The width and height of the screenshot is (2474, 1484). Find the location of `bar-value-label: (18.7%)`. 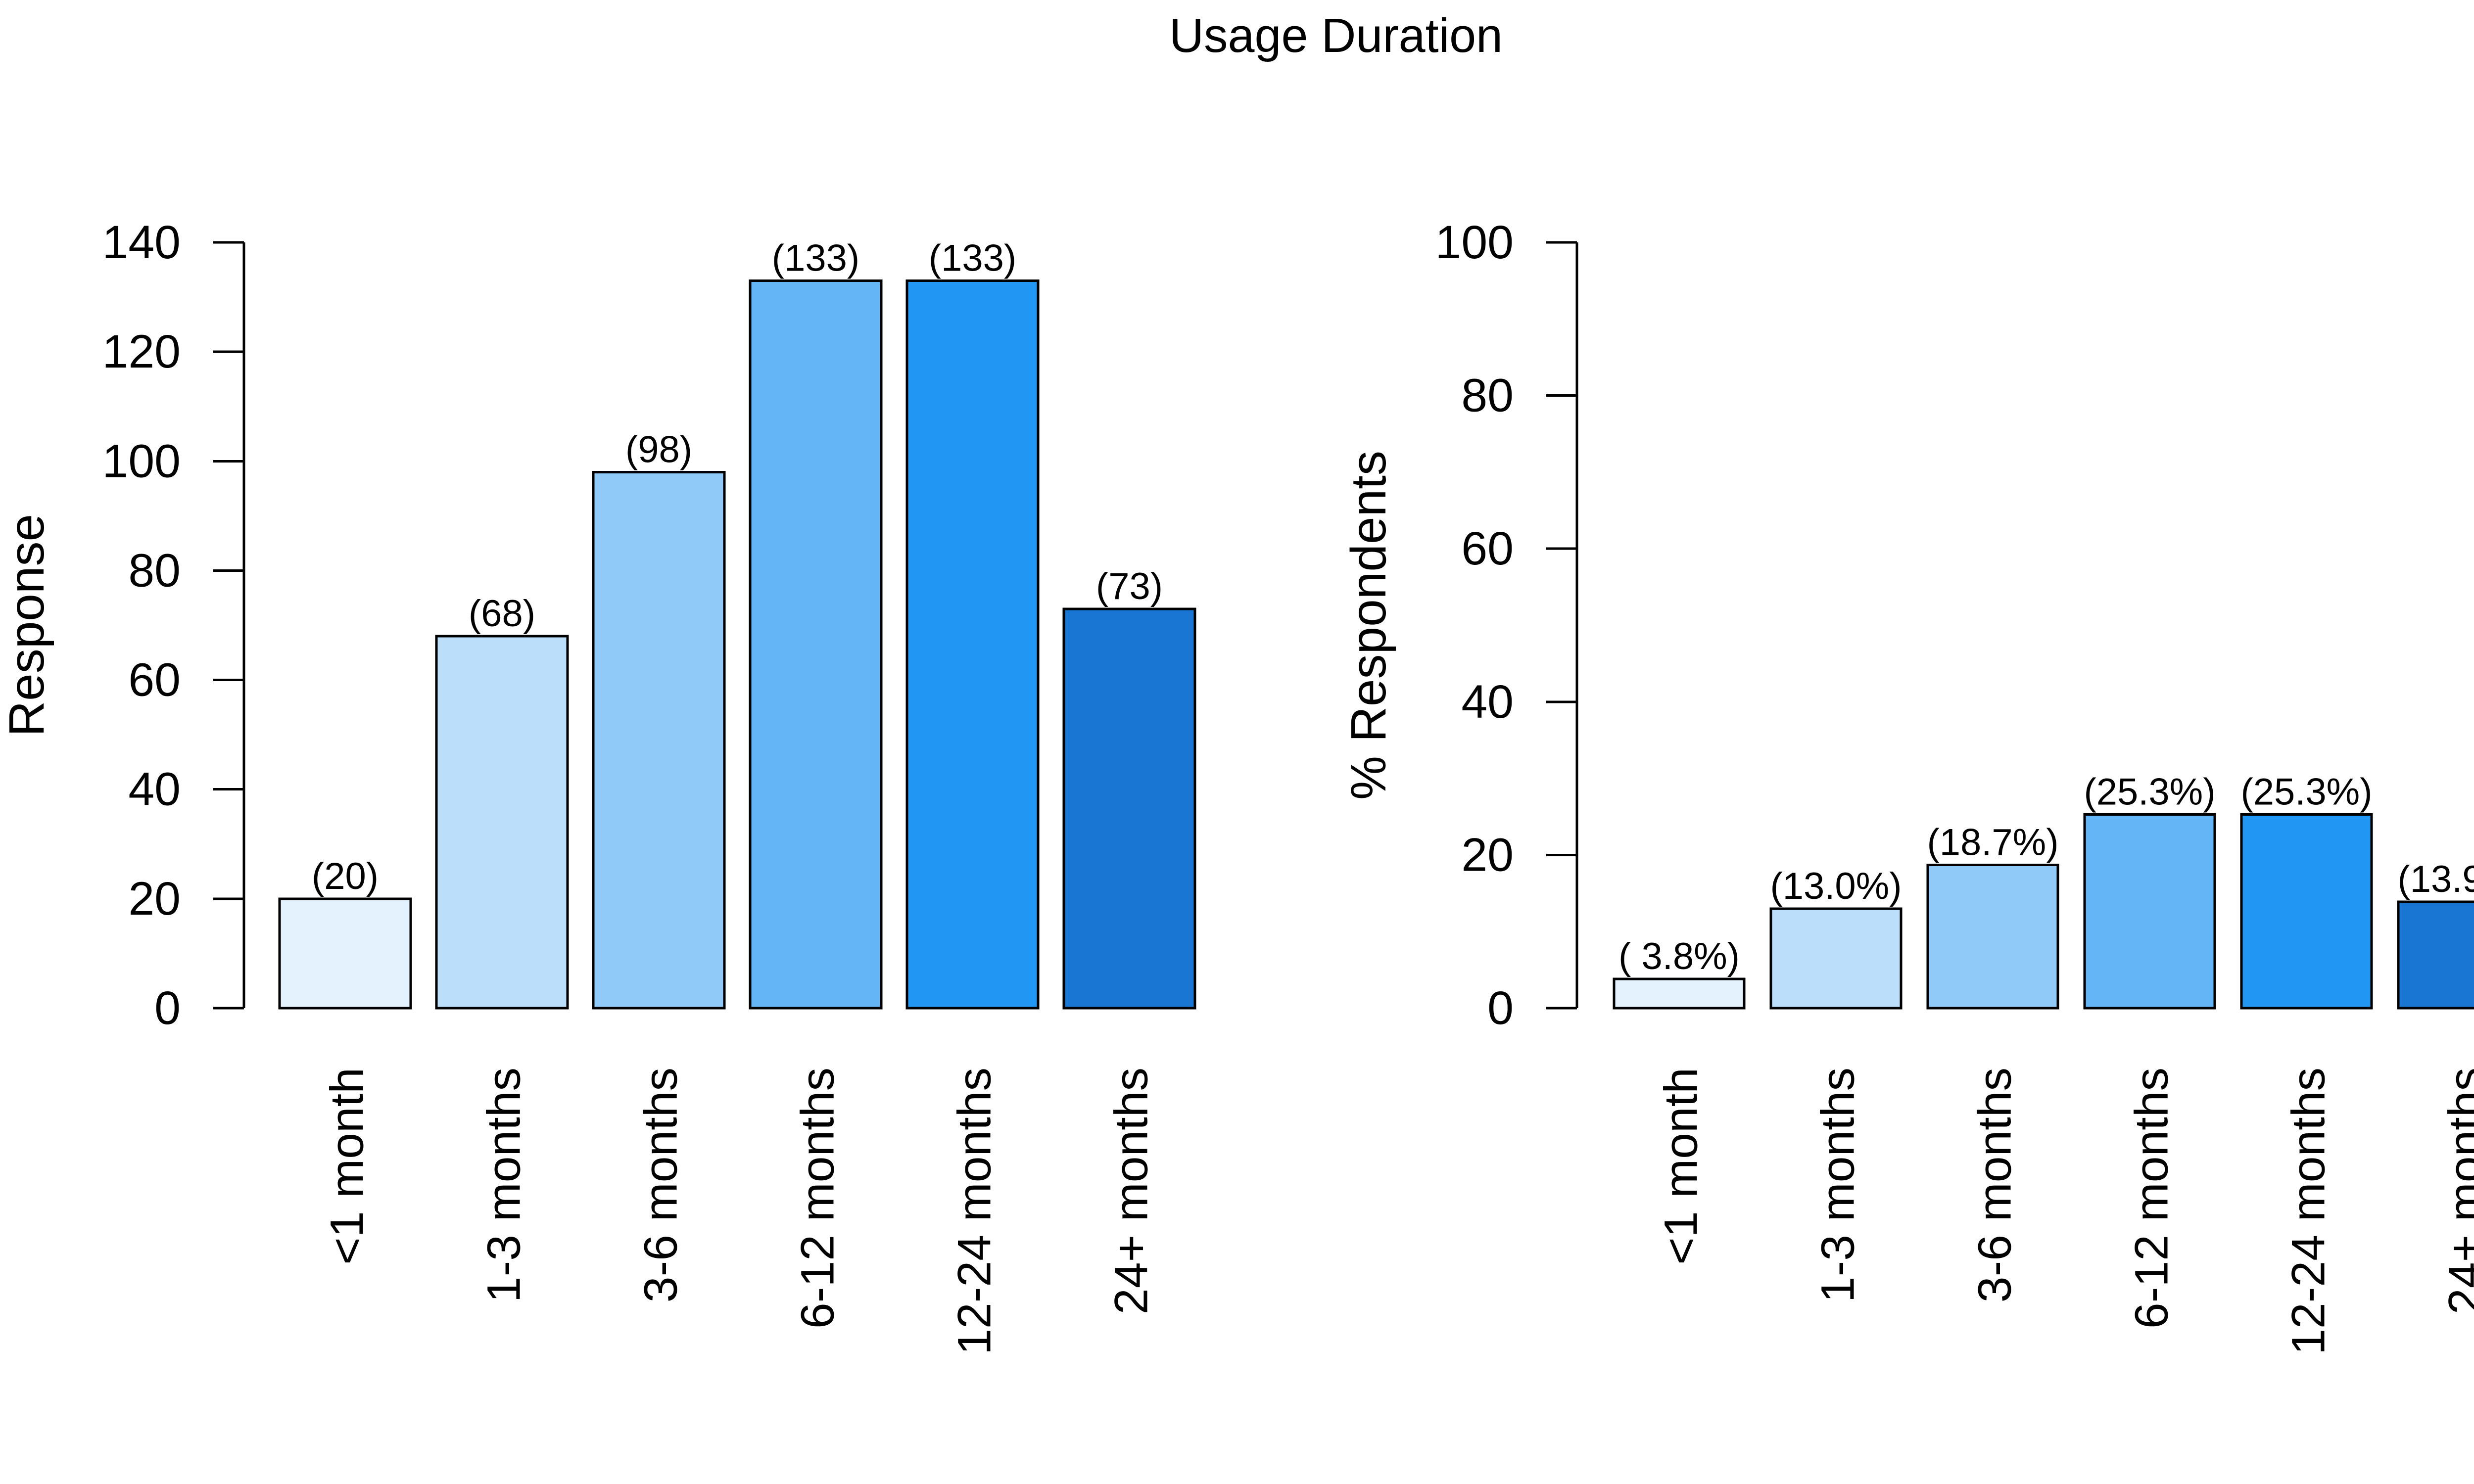

bar-value-label: (18.7%) is located at coordinates (1993, 843).